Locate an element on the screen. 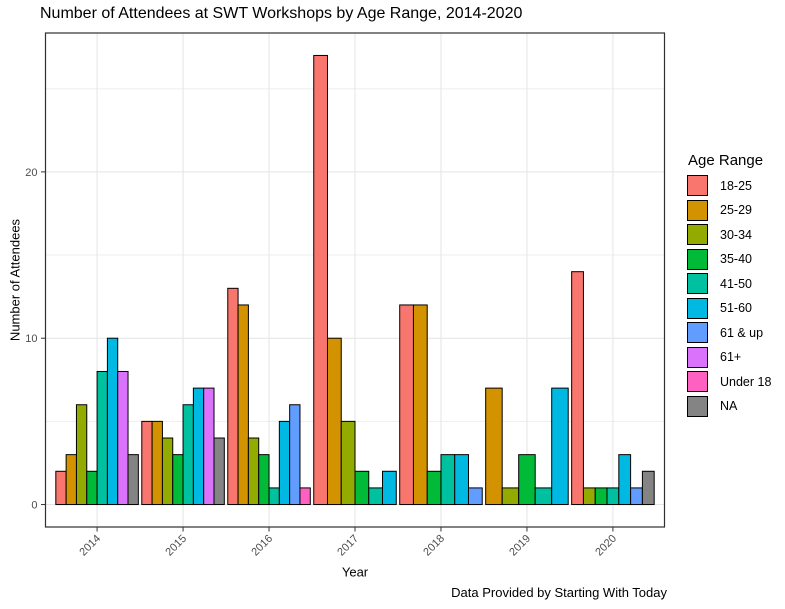  x-tick-label: 2016 is located at coordinates (262, 546).